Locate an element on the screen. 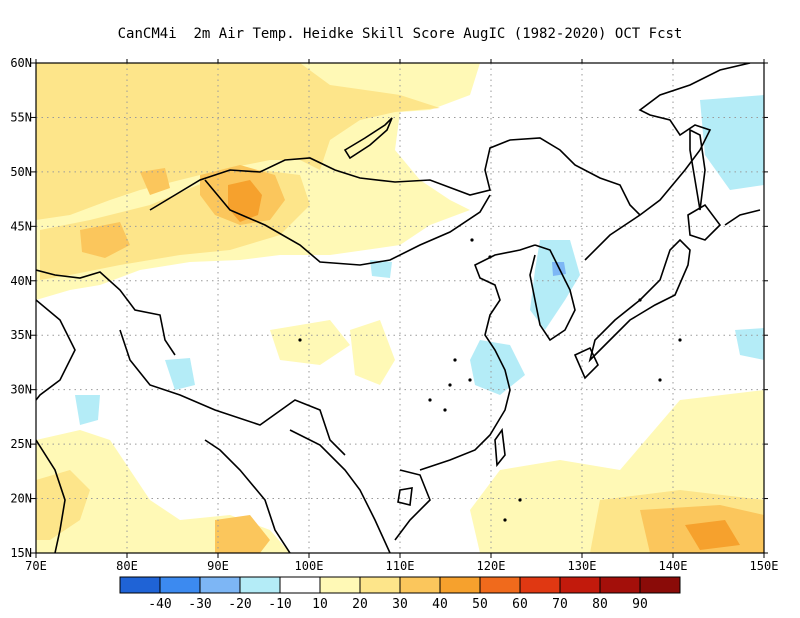 Image resolution: width=800 pixels, height=618 pixels. border-india-china is located at coordinates (232, 392).